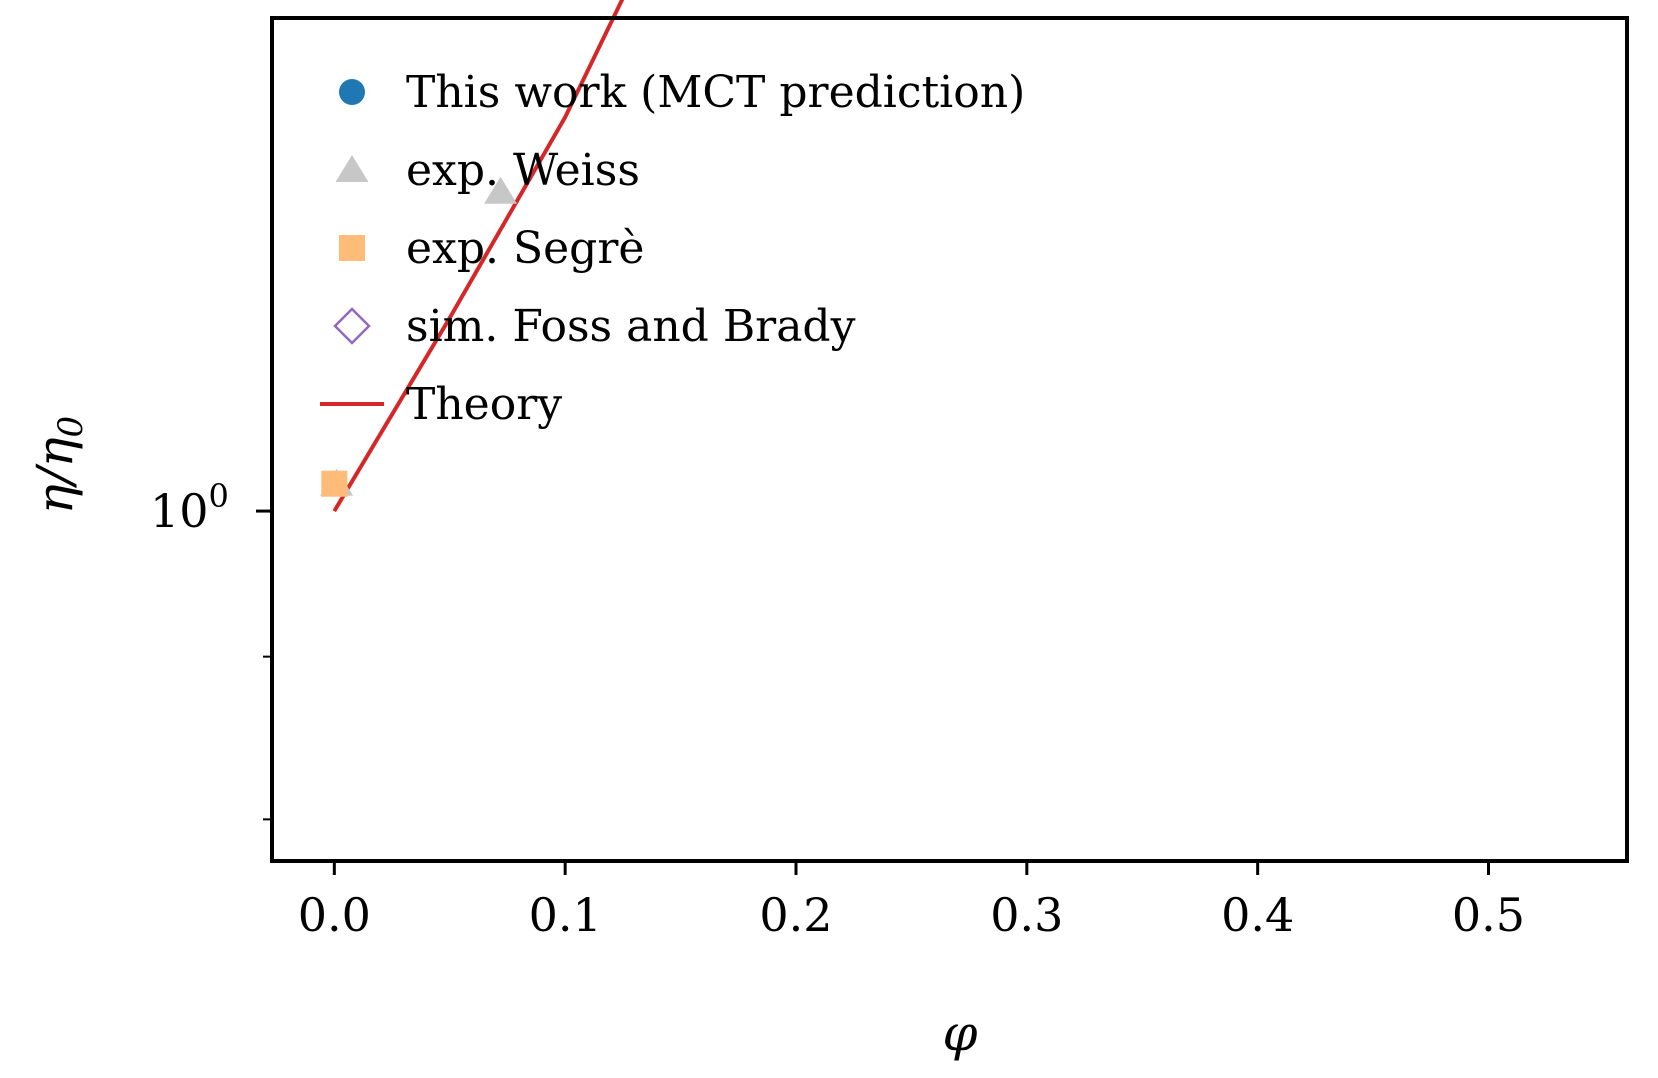 This screenshot has height=1078, width=1658. Describe the element at coordinates (55, 475) in the screenshot. I see `y-axis-label-main: η/η` at that location.